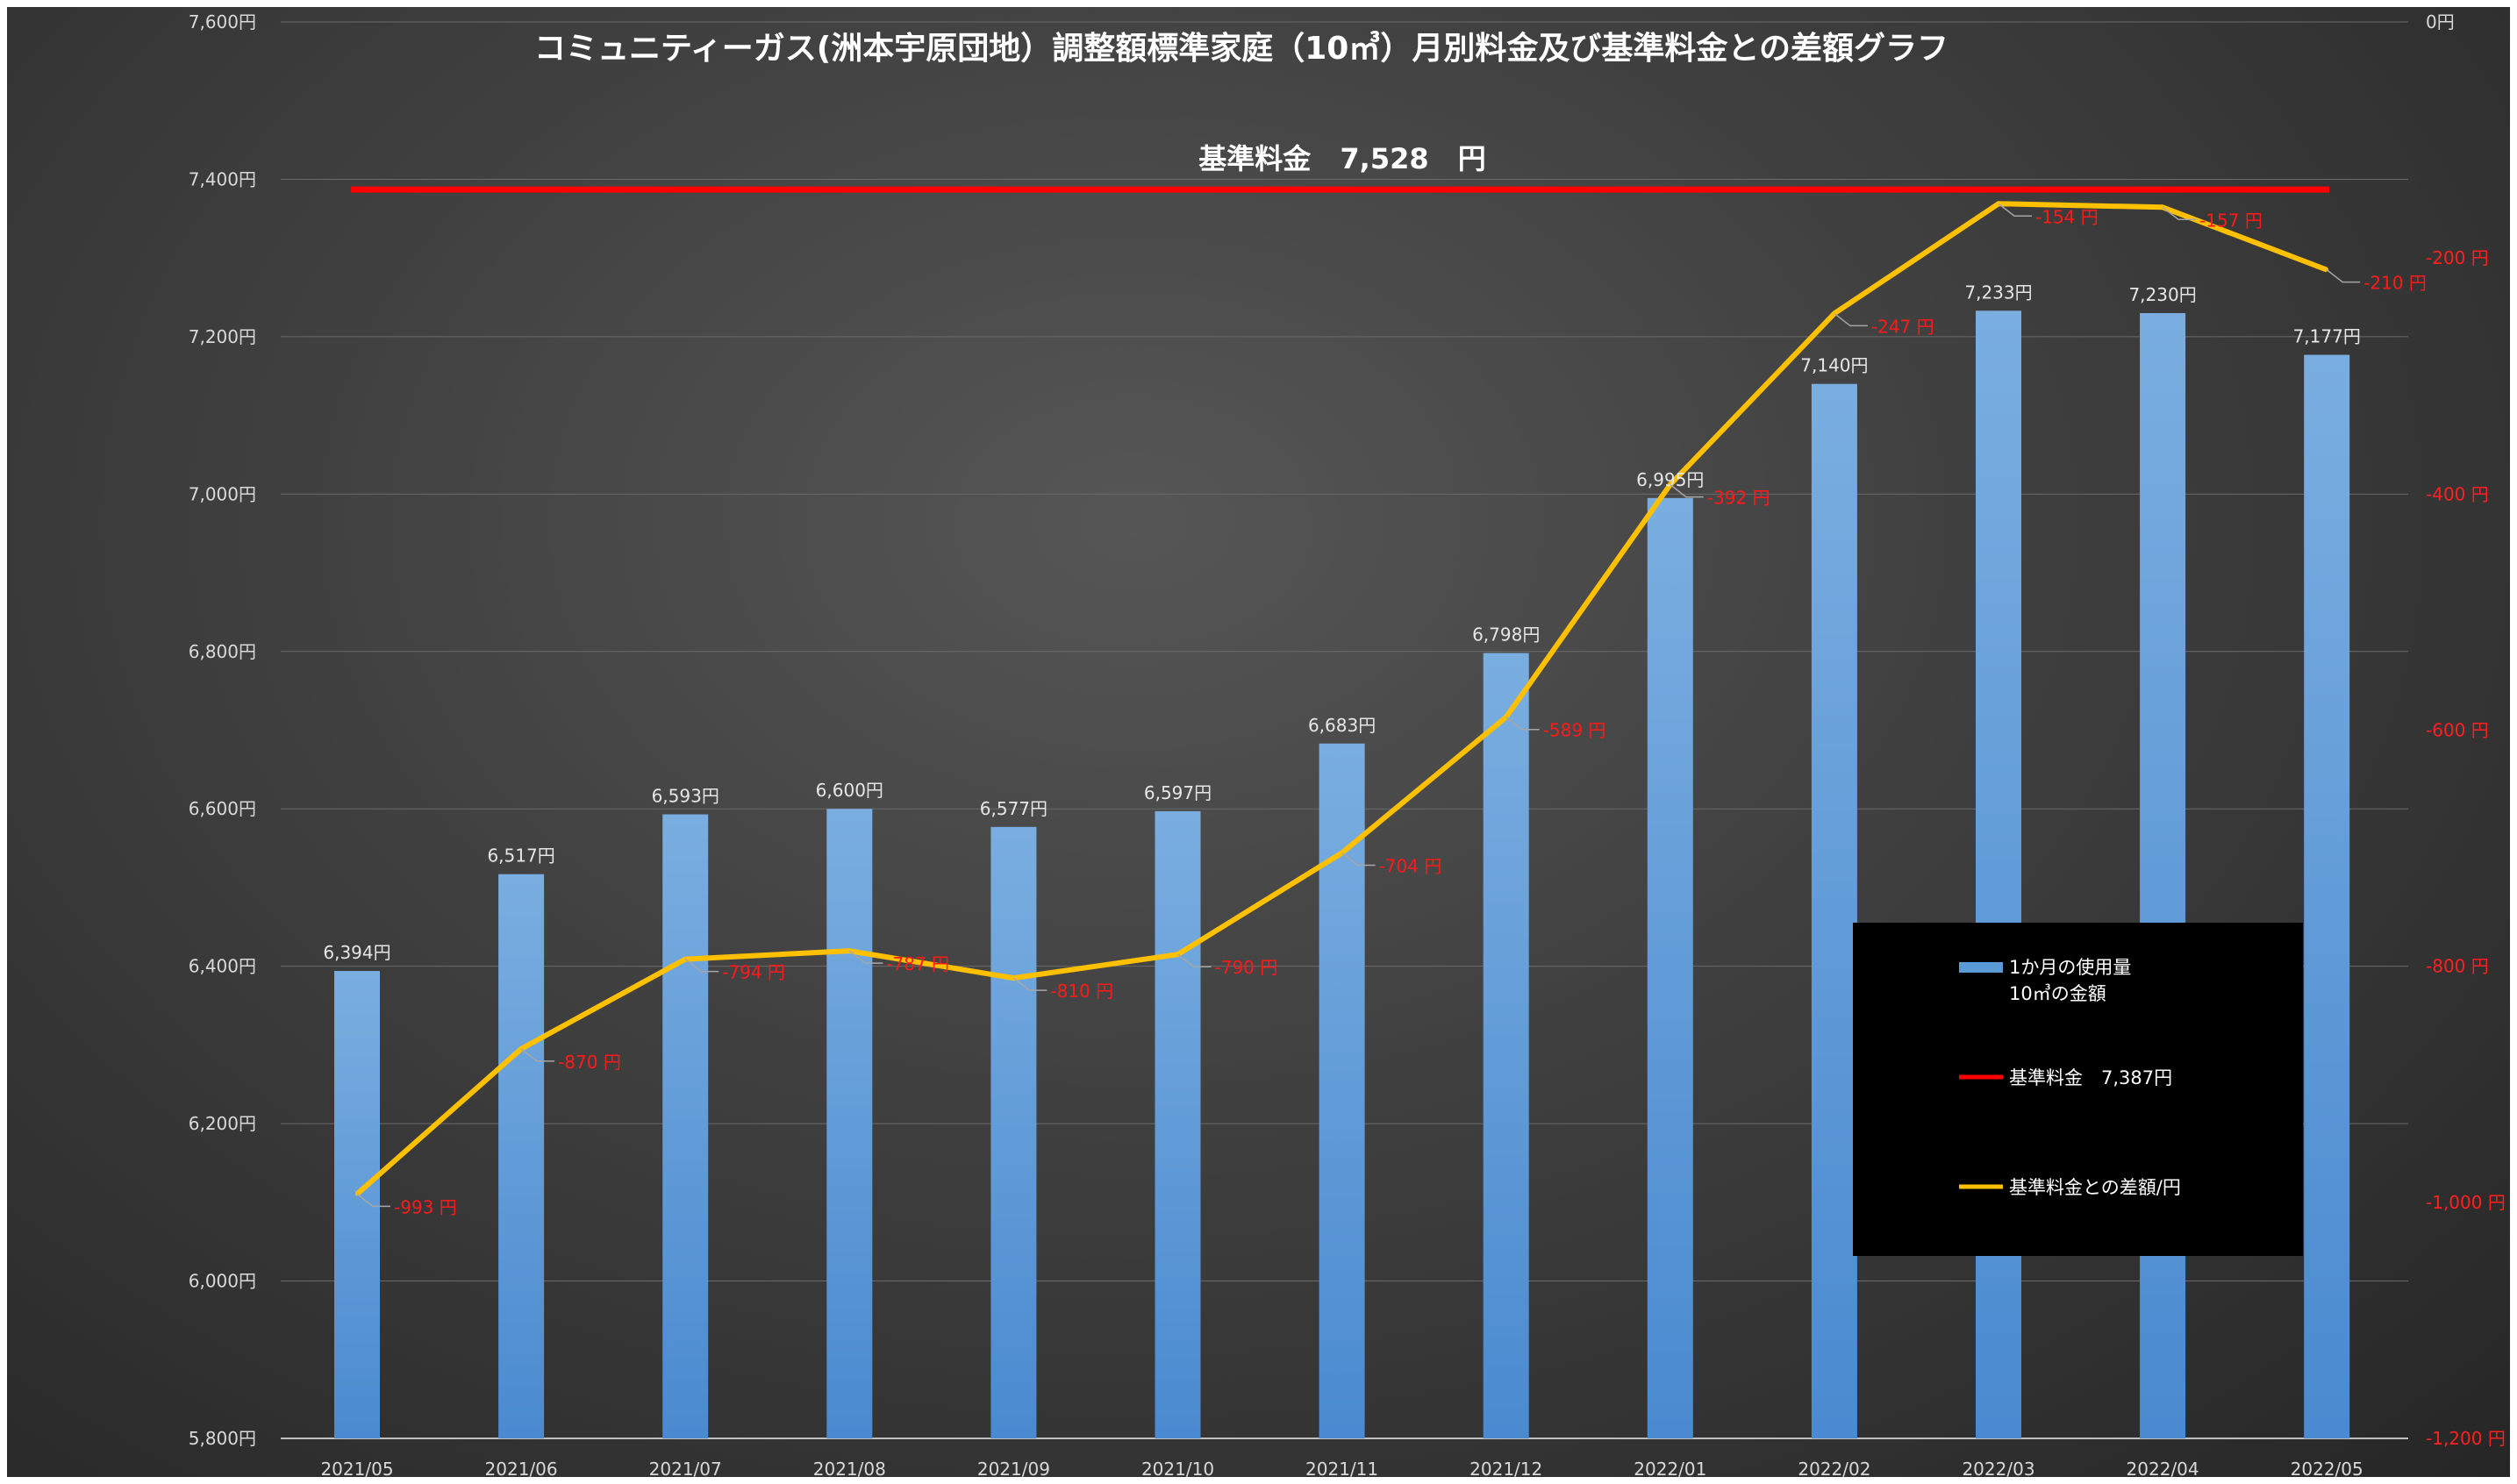 Image resolution: width=2517 pixels, height=1484 pixels. What do you see at coordinates (753, 972) in the screenshot?
I see `difference-value-label: -794 円` at bounding box center [753, 972].